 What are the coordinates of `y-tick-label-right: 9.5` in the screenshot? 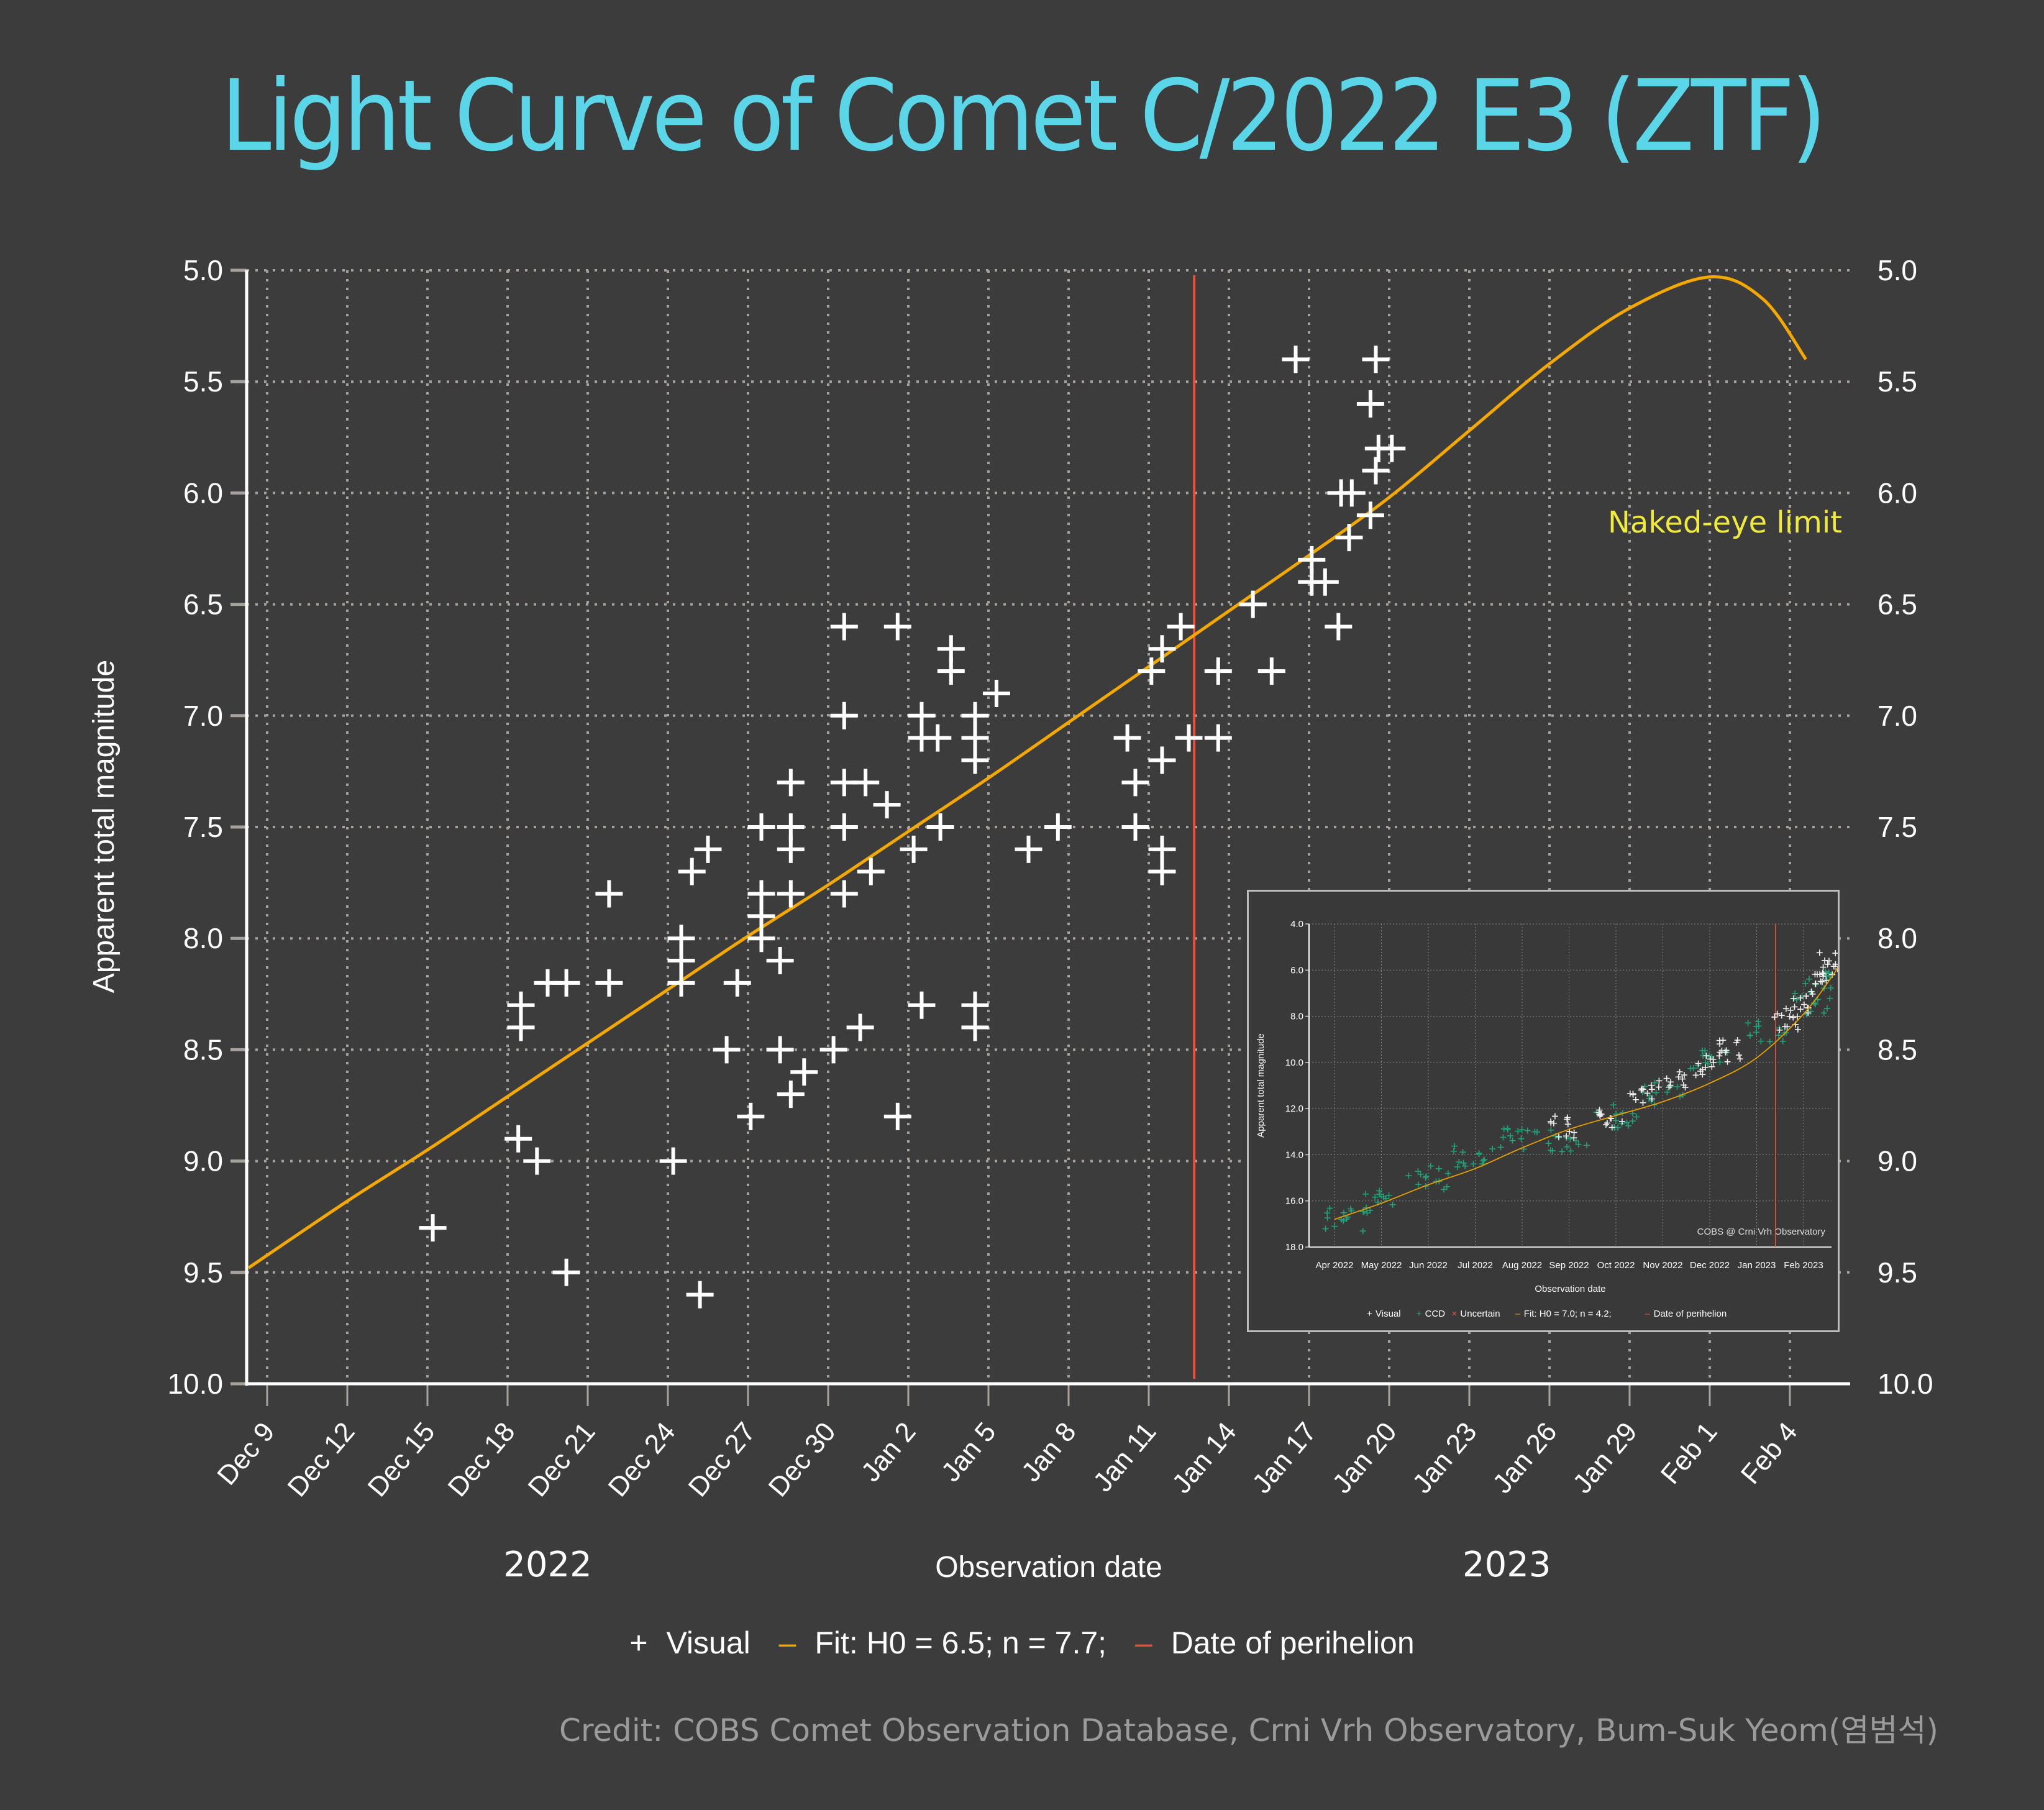 It's located at (1897, 1272).